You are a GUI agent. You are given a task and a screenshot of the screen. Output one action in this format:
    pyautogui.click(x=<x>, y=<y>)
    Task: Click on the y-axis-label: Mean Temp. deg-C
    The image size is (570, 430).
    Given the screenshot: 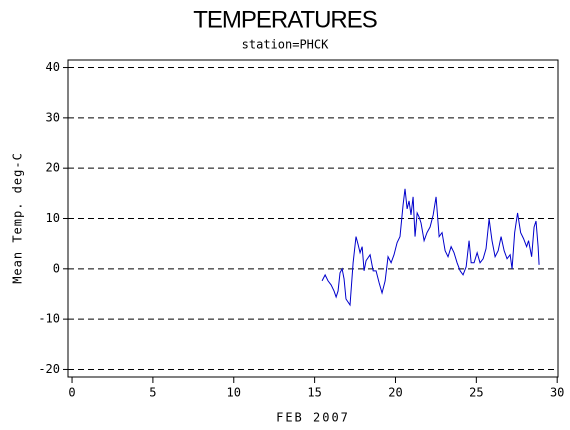 What is the action you would take?
    pyautogui.click(x=18, y=218)
    